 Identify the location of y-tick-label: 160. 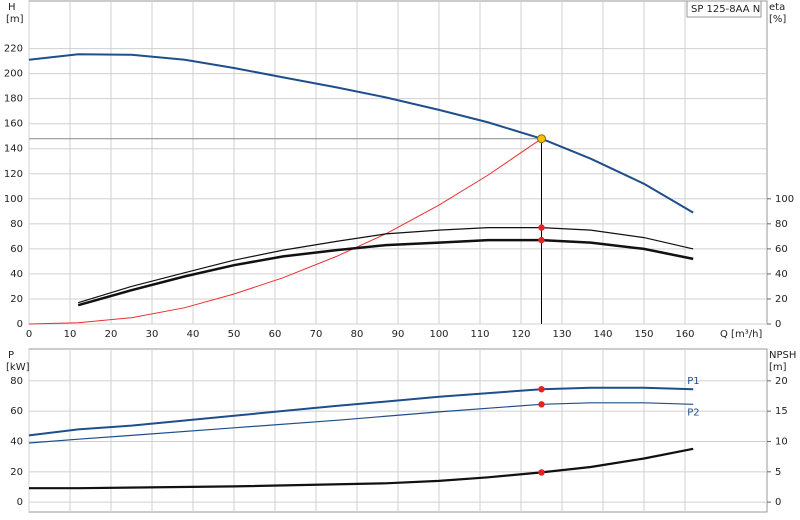
(13, 124).